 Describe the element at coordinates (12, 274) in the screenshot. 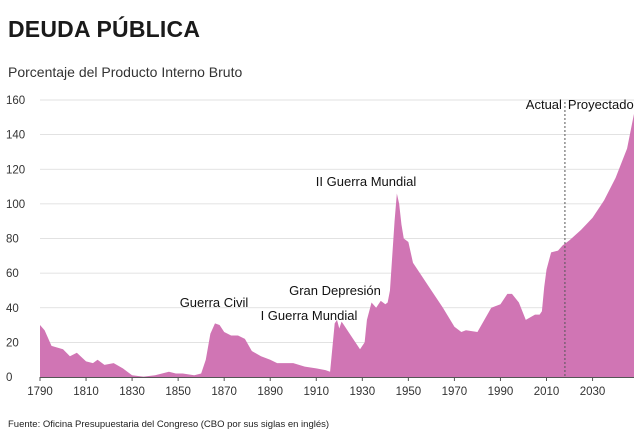

I see `y-tick-label: 60` at that location.